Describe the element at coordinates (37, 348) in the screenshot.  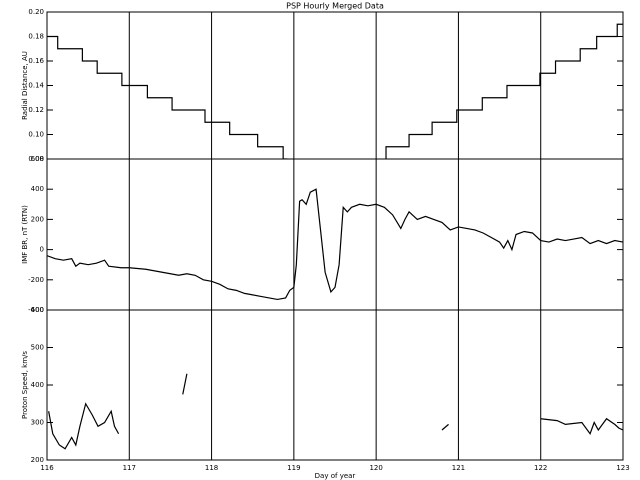
I see `y-tick-label: 500` at that location.